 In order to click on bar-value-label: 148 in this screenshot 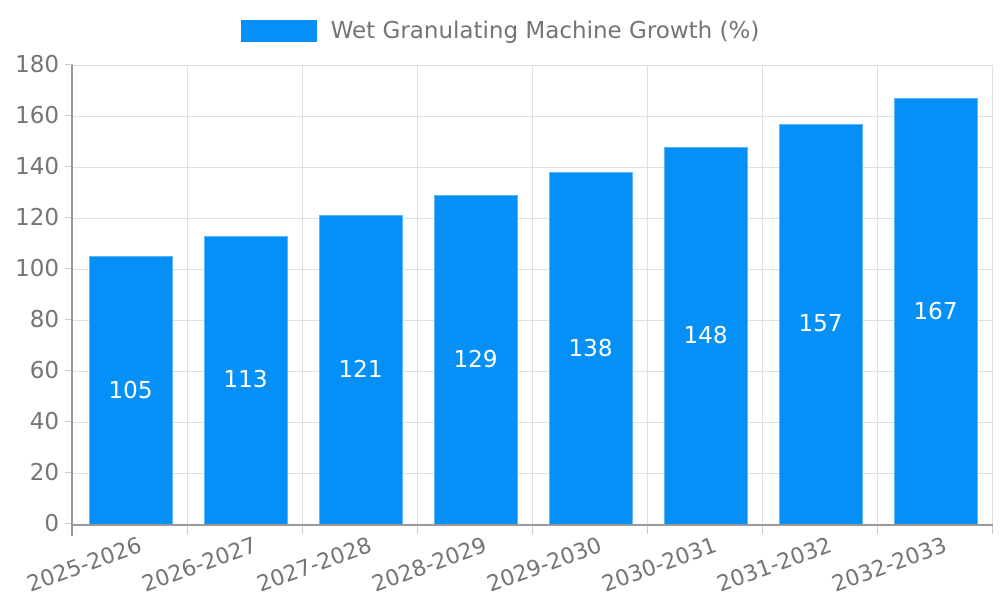, I will do `click(705, 335)`.